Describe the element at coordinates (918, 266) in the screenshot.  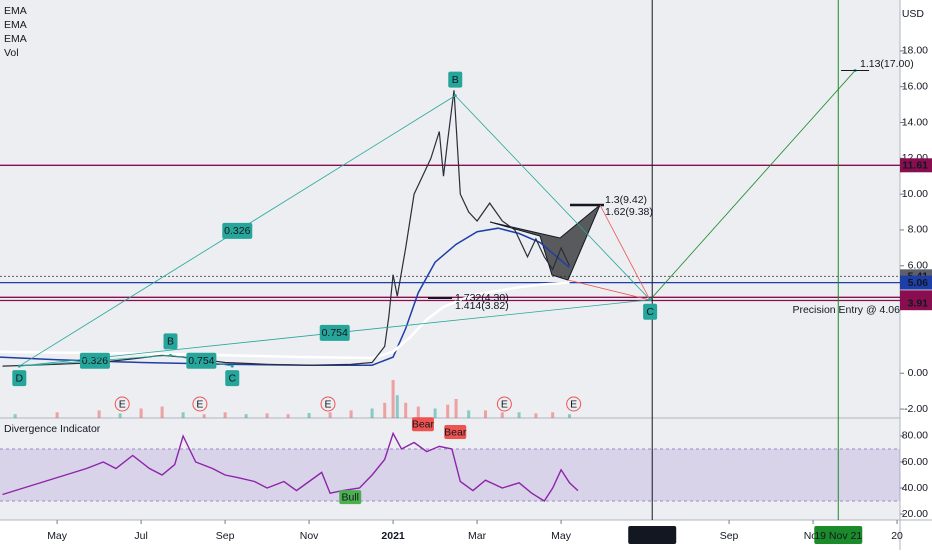
I see `y-tick-label: 6.00` at that location.